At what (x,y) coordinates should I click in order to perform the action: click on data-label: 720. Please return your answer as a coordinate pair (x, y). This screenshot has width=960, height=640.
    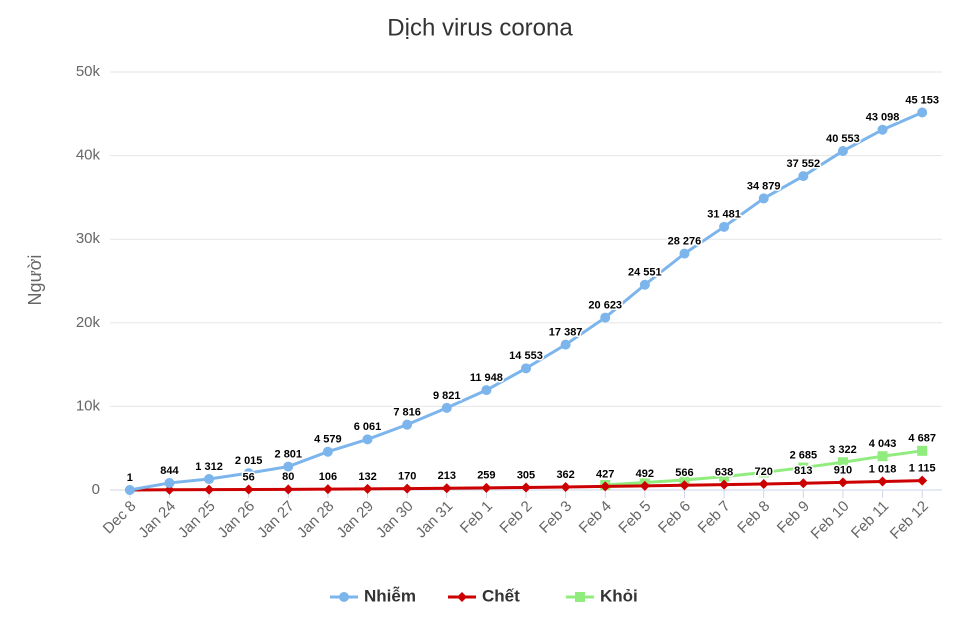
    Looking at the image, I should click on (764, 472).